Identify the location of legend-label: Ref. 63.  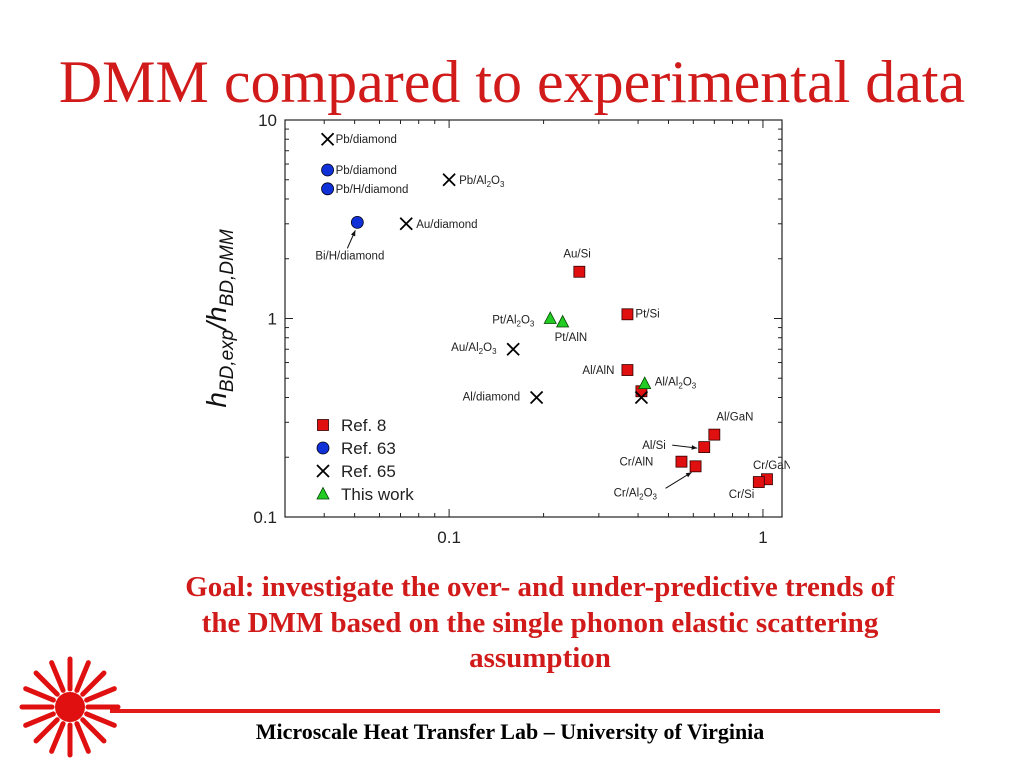
(368, 448).